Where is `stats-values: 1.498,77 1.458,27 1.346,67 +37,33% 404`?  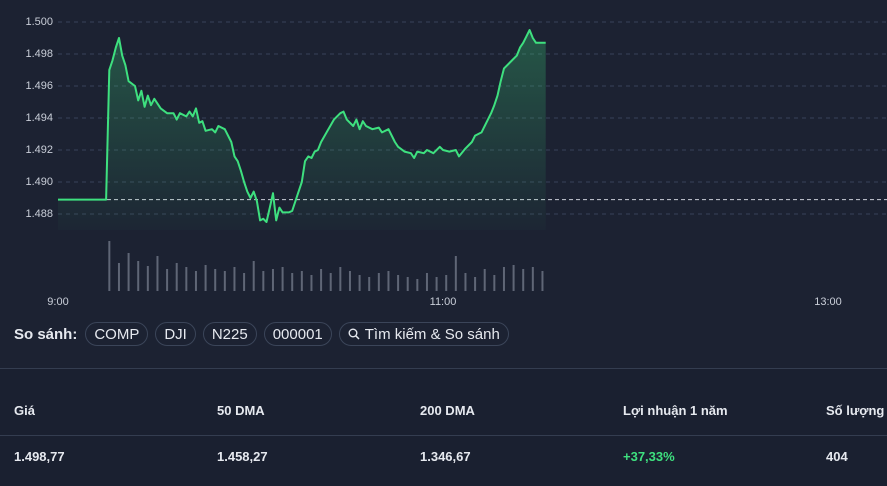
stats-values: 1.498,77 1.458,27 1.346,67 +37,33% 404 is located at coordinates (443, 459).